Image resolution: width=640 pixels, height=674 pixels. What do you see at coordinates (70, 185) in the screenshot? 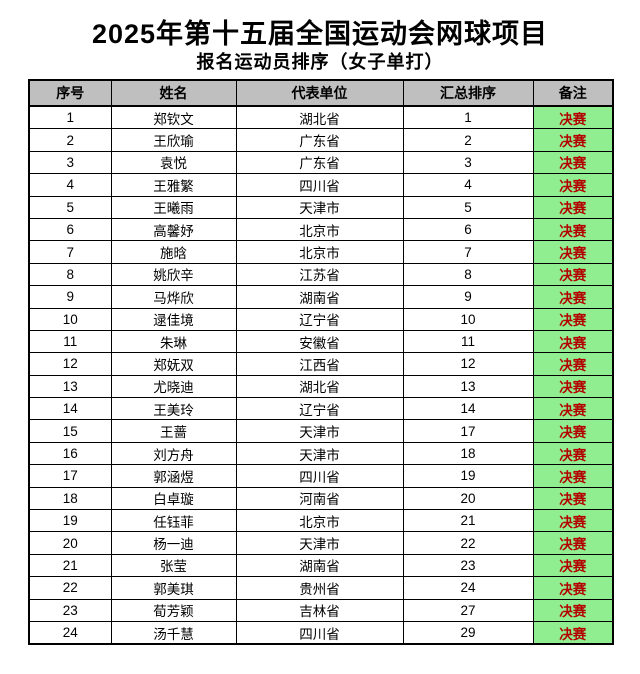
I see `row-number-cell: 4` at bounding box center [70, 185].